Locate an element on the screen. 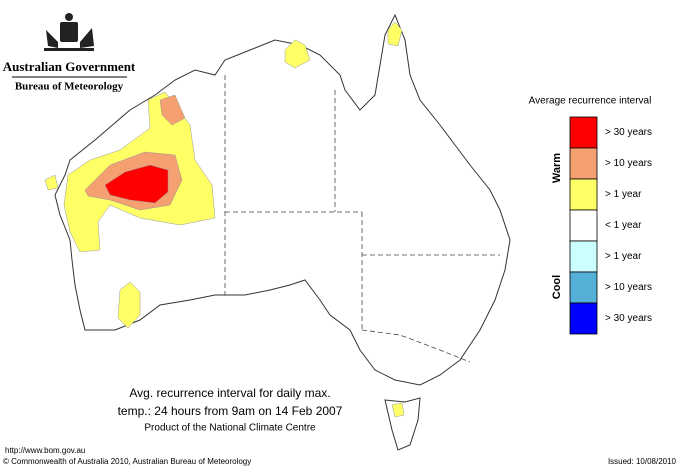 The image size is (680, 467). caption-line: Avg. recurrence interval for daily max. is located at coordinates (229, 393).